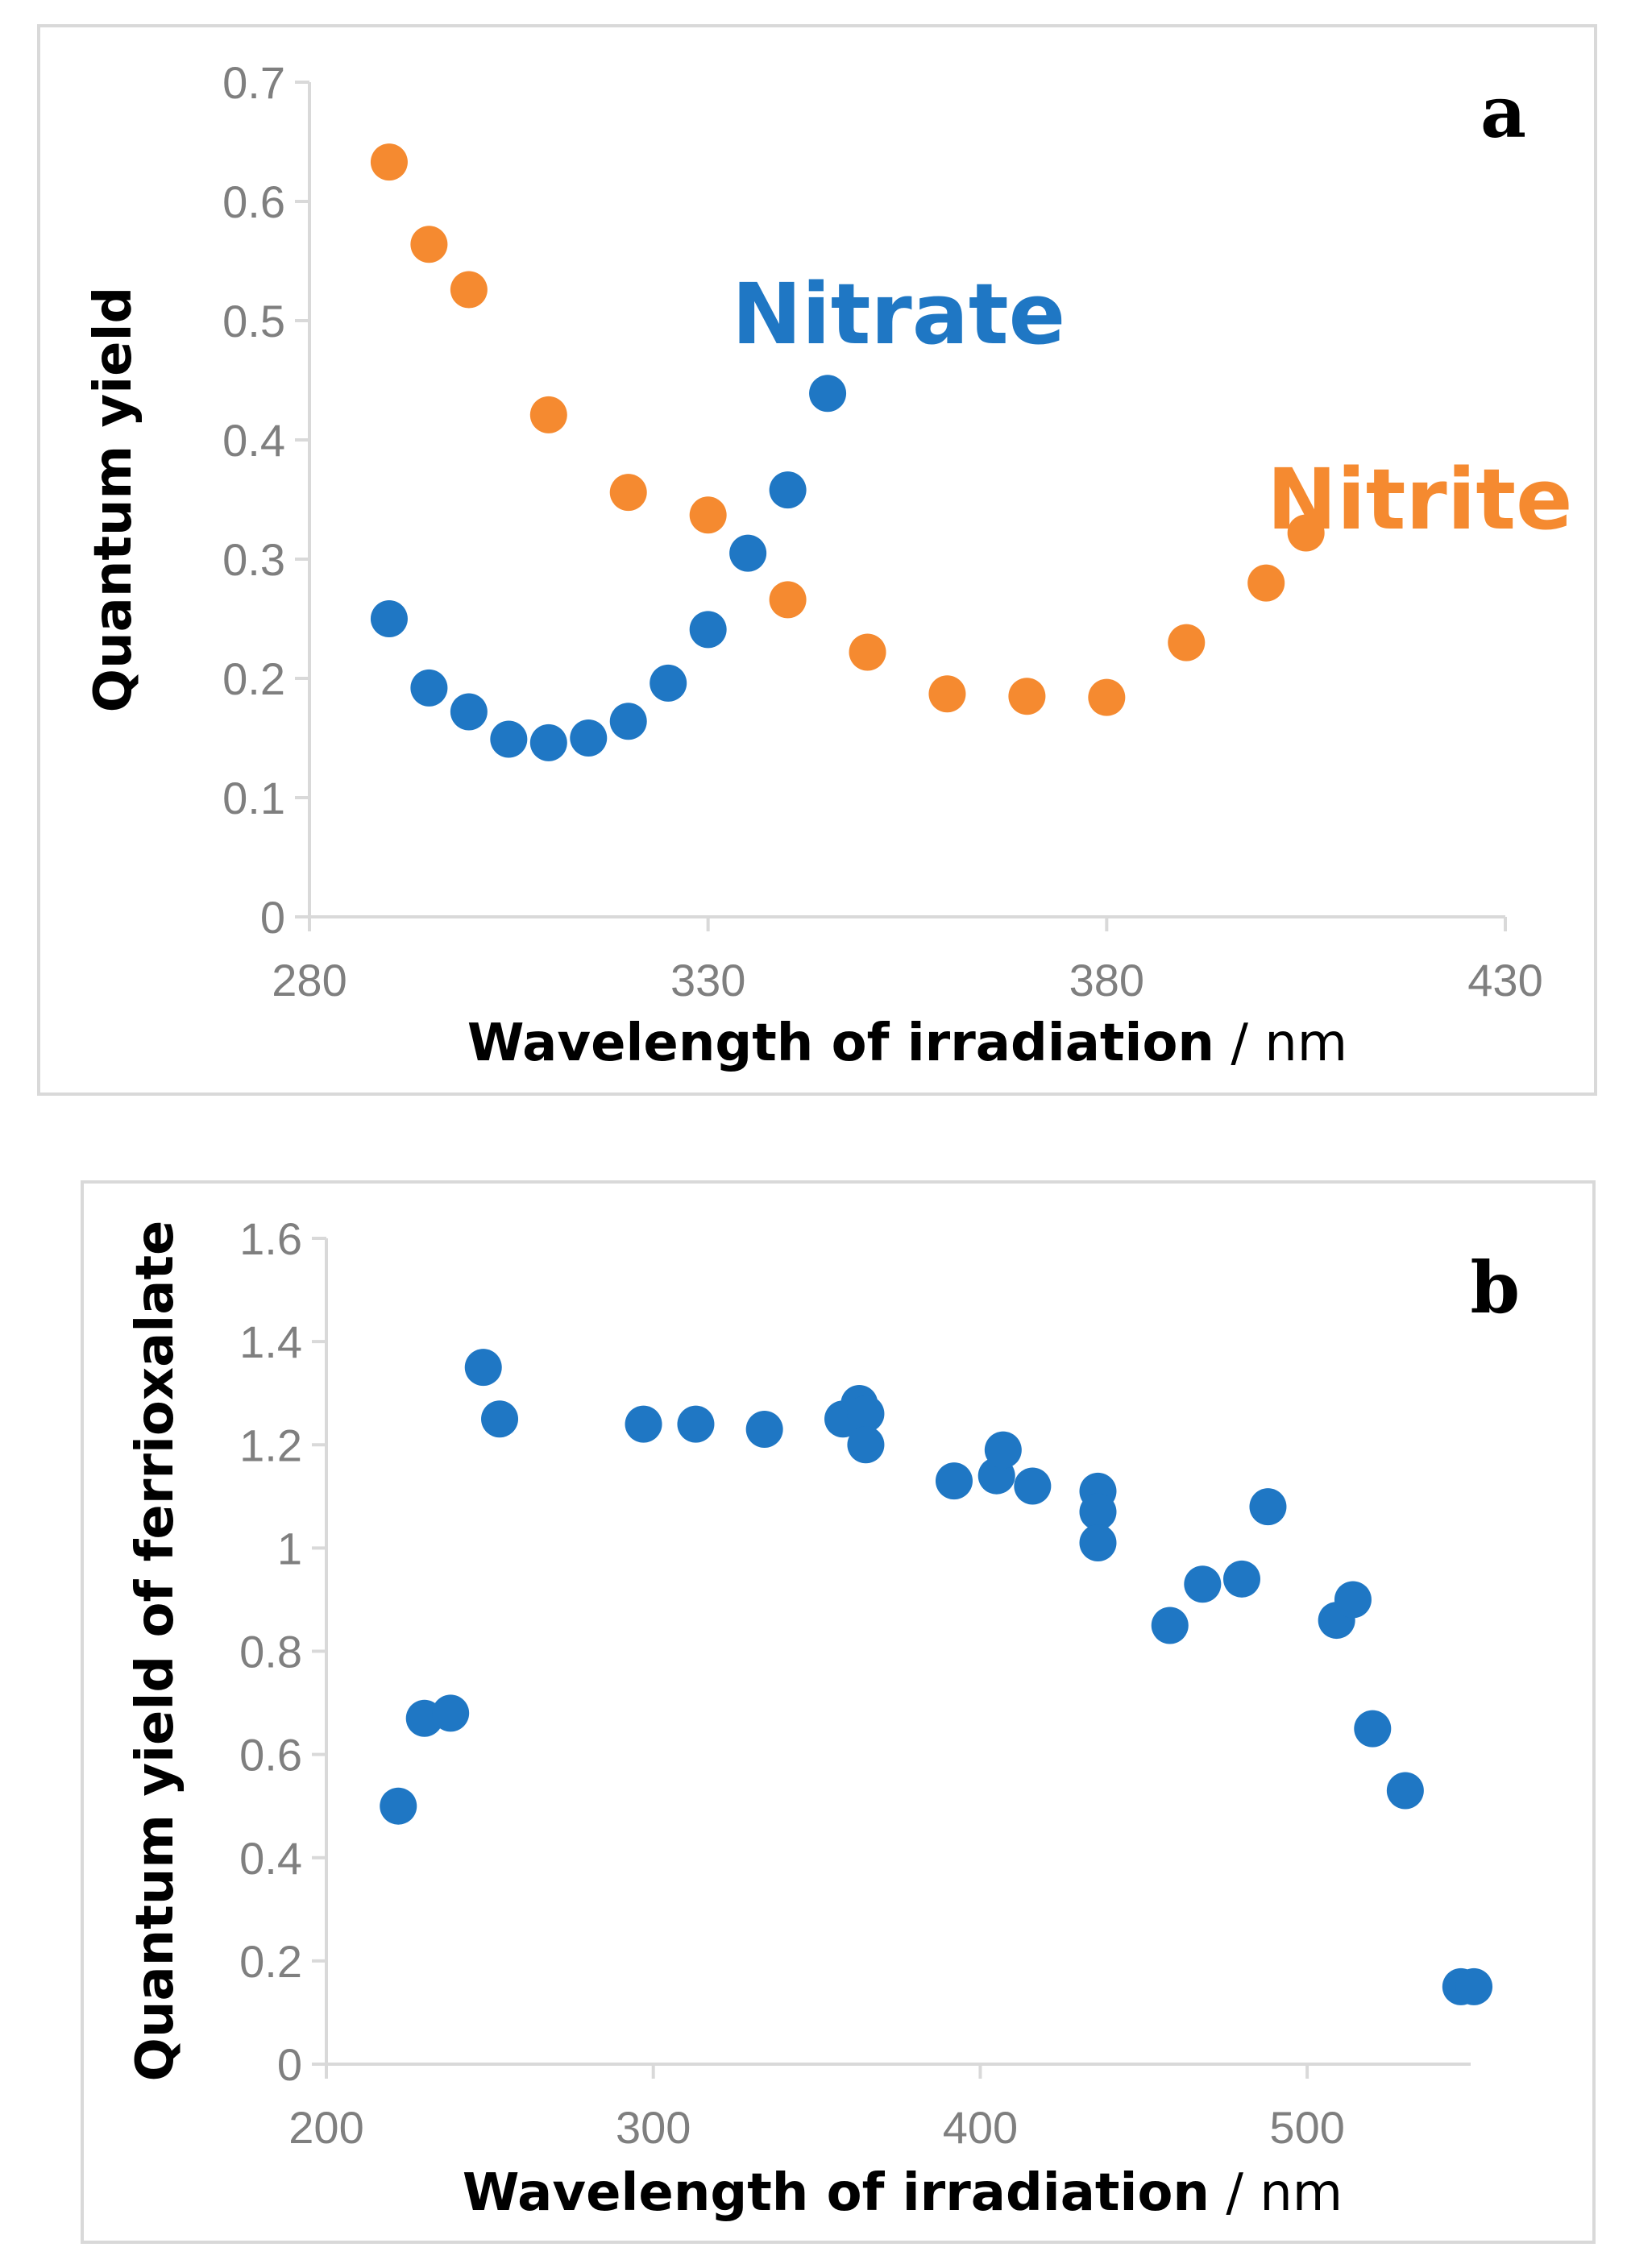 This screenshot has width=1627, height=2268. I want to click on chart-b-x-axis-label: Wavelength of irradiation / nm, so click(903, 2193).